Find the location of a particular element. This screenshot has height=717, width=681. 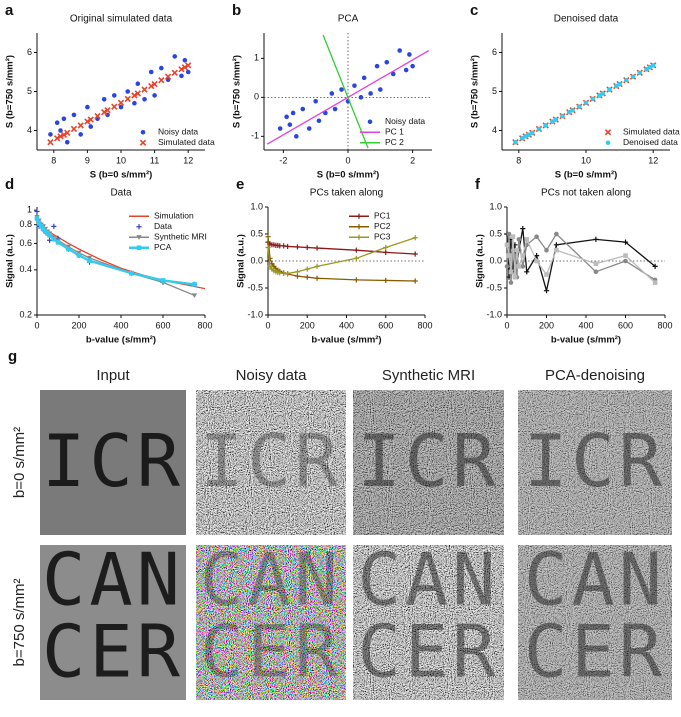

x-tick-label: 9 is located at coordinates (87, 160).